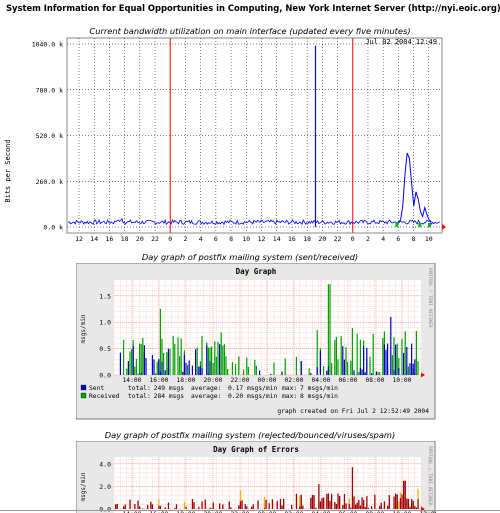 The width and height of the screenshot is (500, 513). Describe the element at coordinates (240, 380) in the screenshot. I see `mail-day-xtick: 22:00` at that location.